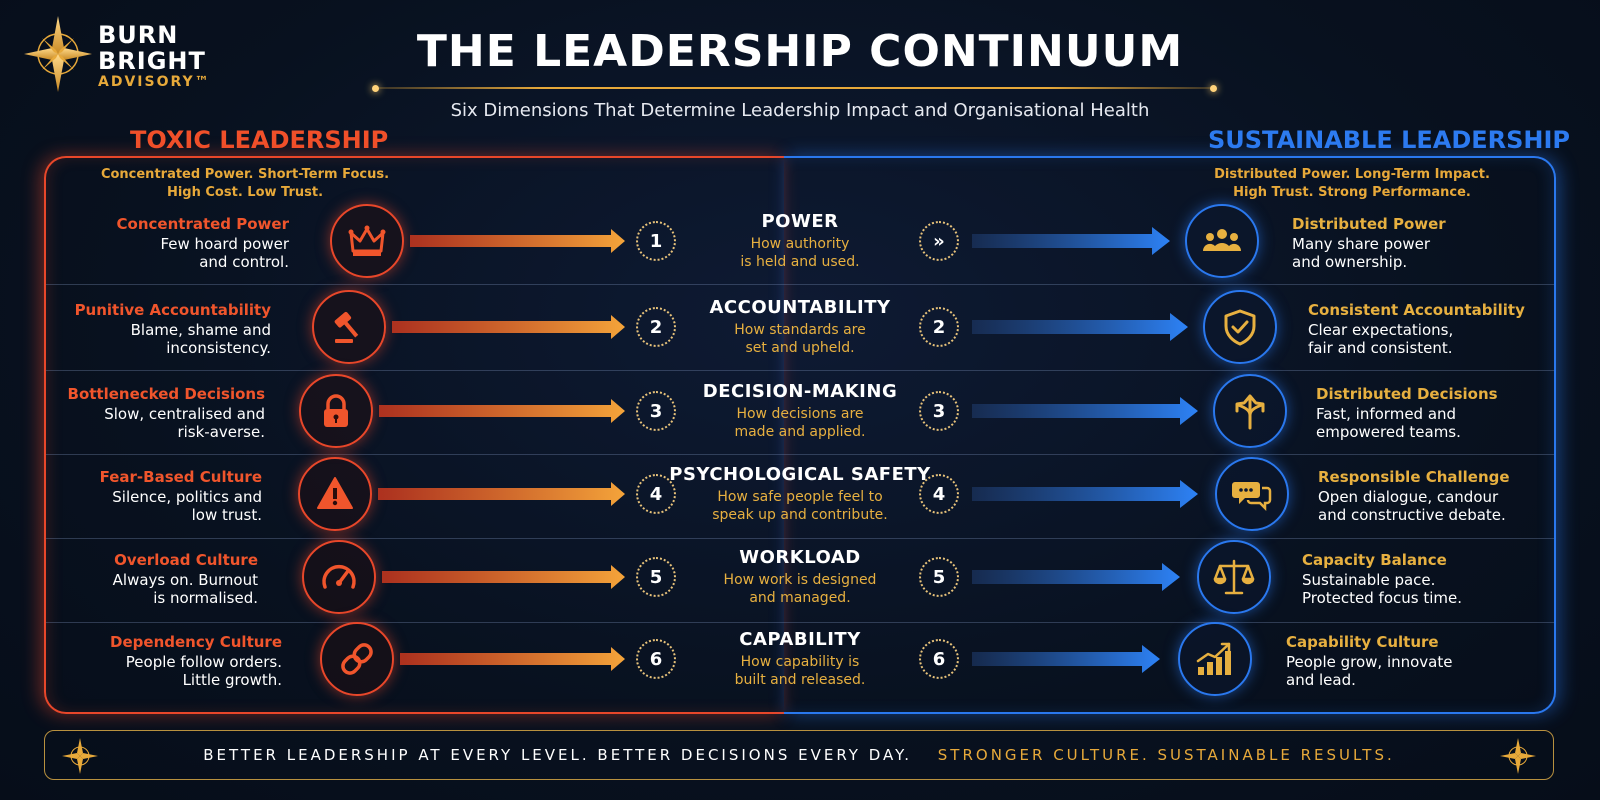  Describe the element at coordinates (656, 411) in the screenshot. I see `dimension-number-left: 3` at that location.